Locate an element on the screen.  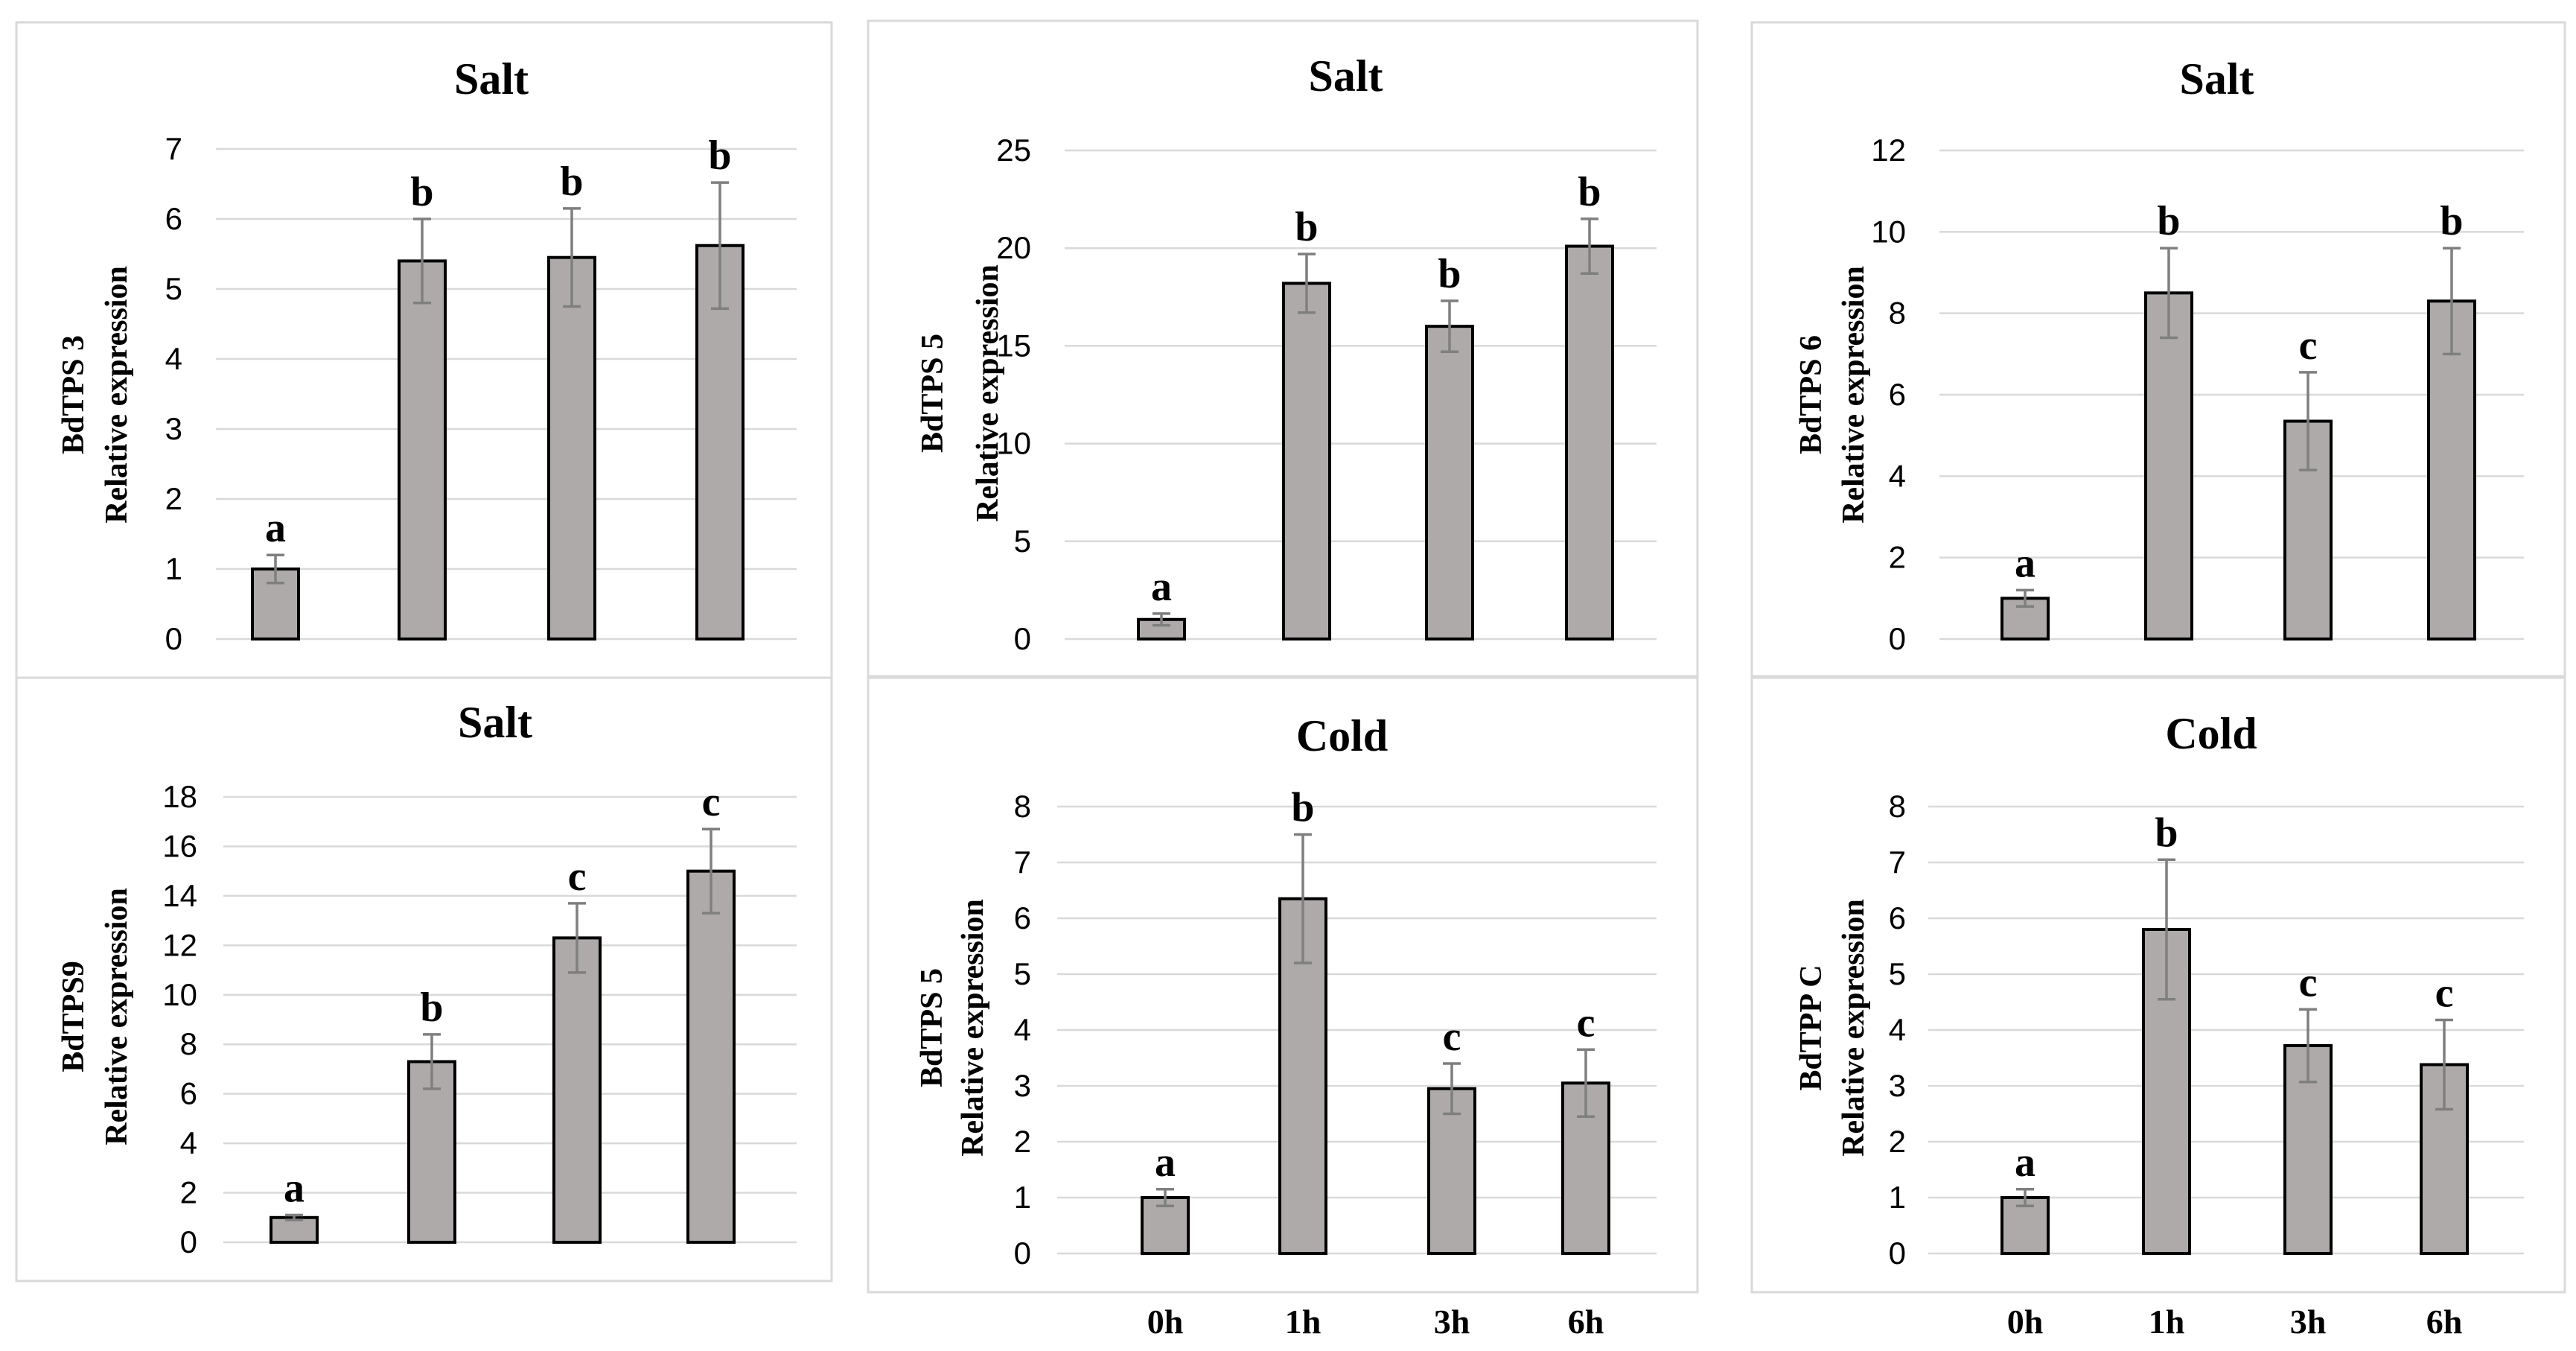
chart-title: Cold is located at coordinates (2211, 733).